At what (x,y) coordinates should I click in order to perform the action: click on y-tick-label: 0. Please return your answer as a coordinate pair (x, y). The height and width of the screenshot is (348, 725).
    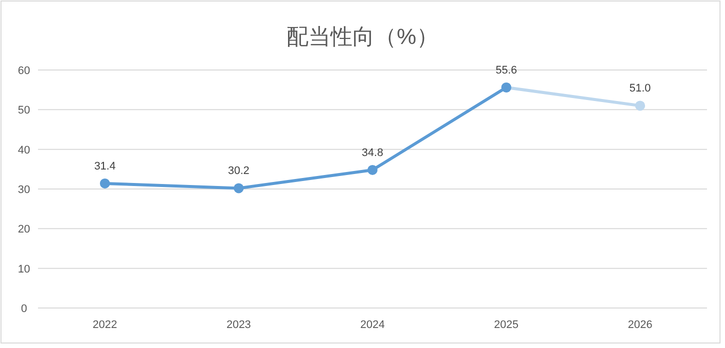
    Looking at the image, I should click on (24, 309).